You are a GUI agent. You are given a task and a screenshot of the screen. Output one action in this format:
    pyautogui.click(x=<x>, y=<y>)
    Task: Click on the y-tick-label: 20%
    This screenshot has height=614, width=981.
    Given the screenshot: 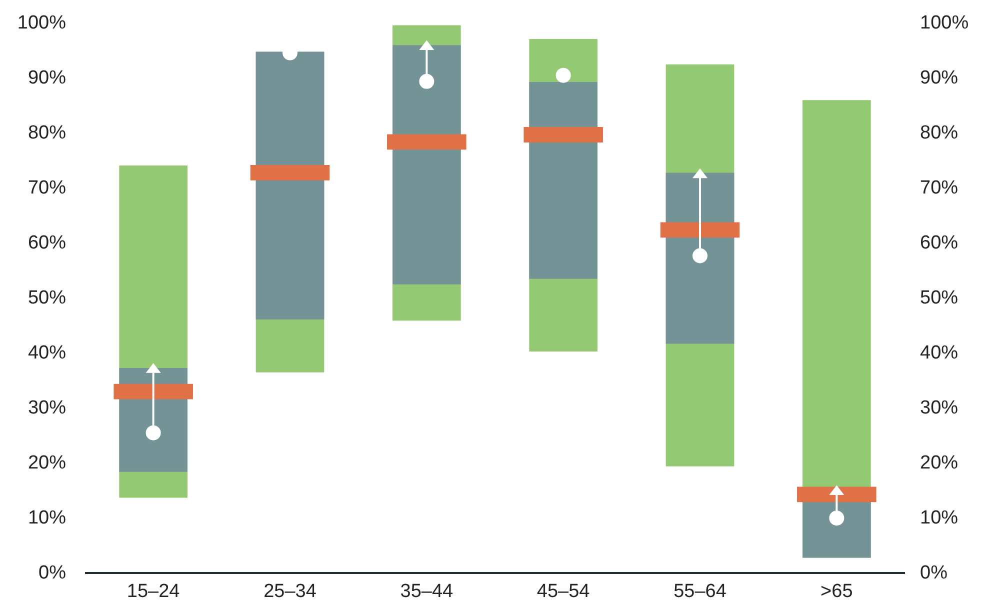 What is the action you would take?
    pyautogui.click(x=47, y=463)
    